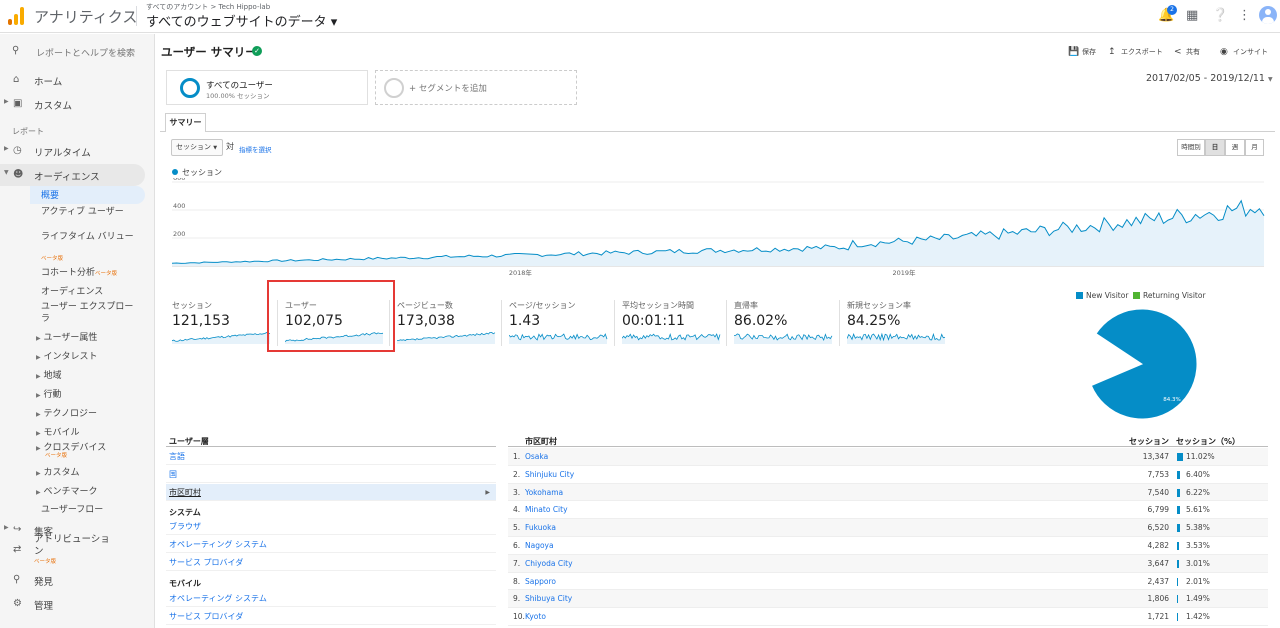 Image resolution: width=1280 pixels, height=628 pixels. Describe the element at coordinates (44, 532) in the screenshot. I see `sidebar-item-label: 集客` at that location.